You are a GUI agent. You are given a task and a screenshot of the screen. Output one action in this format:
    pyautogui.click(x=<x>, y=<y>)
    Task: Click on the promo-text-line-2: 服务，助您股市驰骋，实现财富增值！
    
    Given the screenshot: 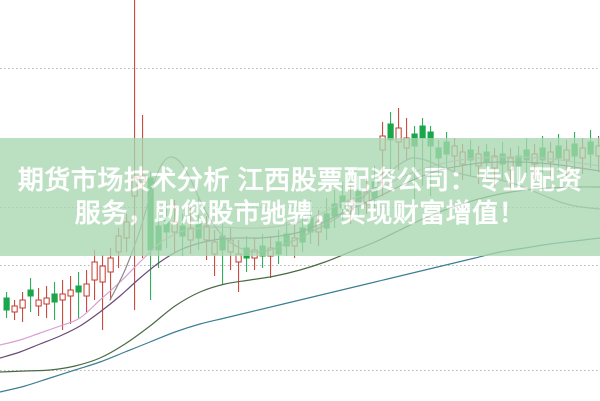 What is the action you would take?
    pyautogui.click(x=300, y=213)
    